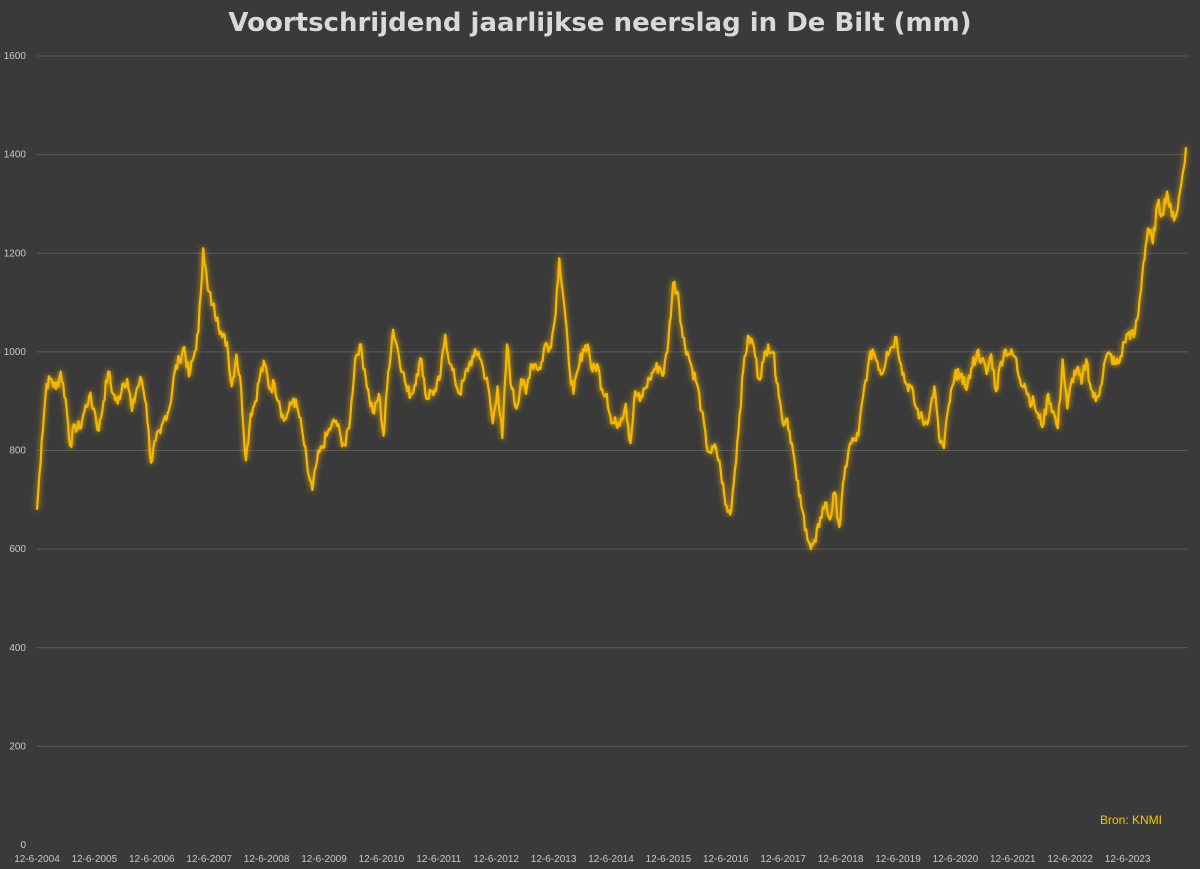  What do you see at coordinates (783, 859) in the screenshot?
I see `x-tick-label: 12-6-2017` at bounding box center [783, 859].